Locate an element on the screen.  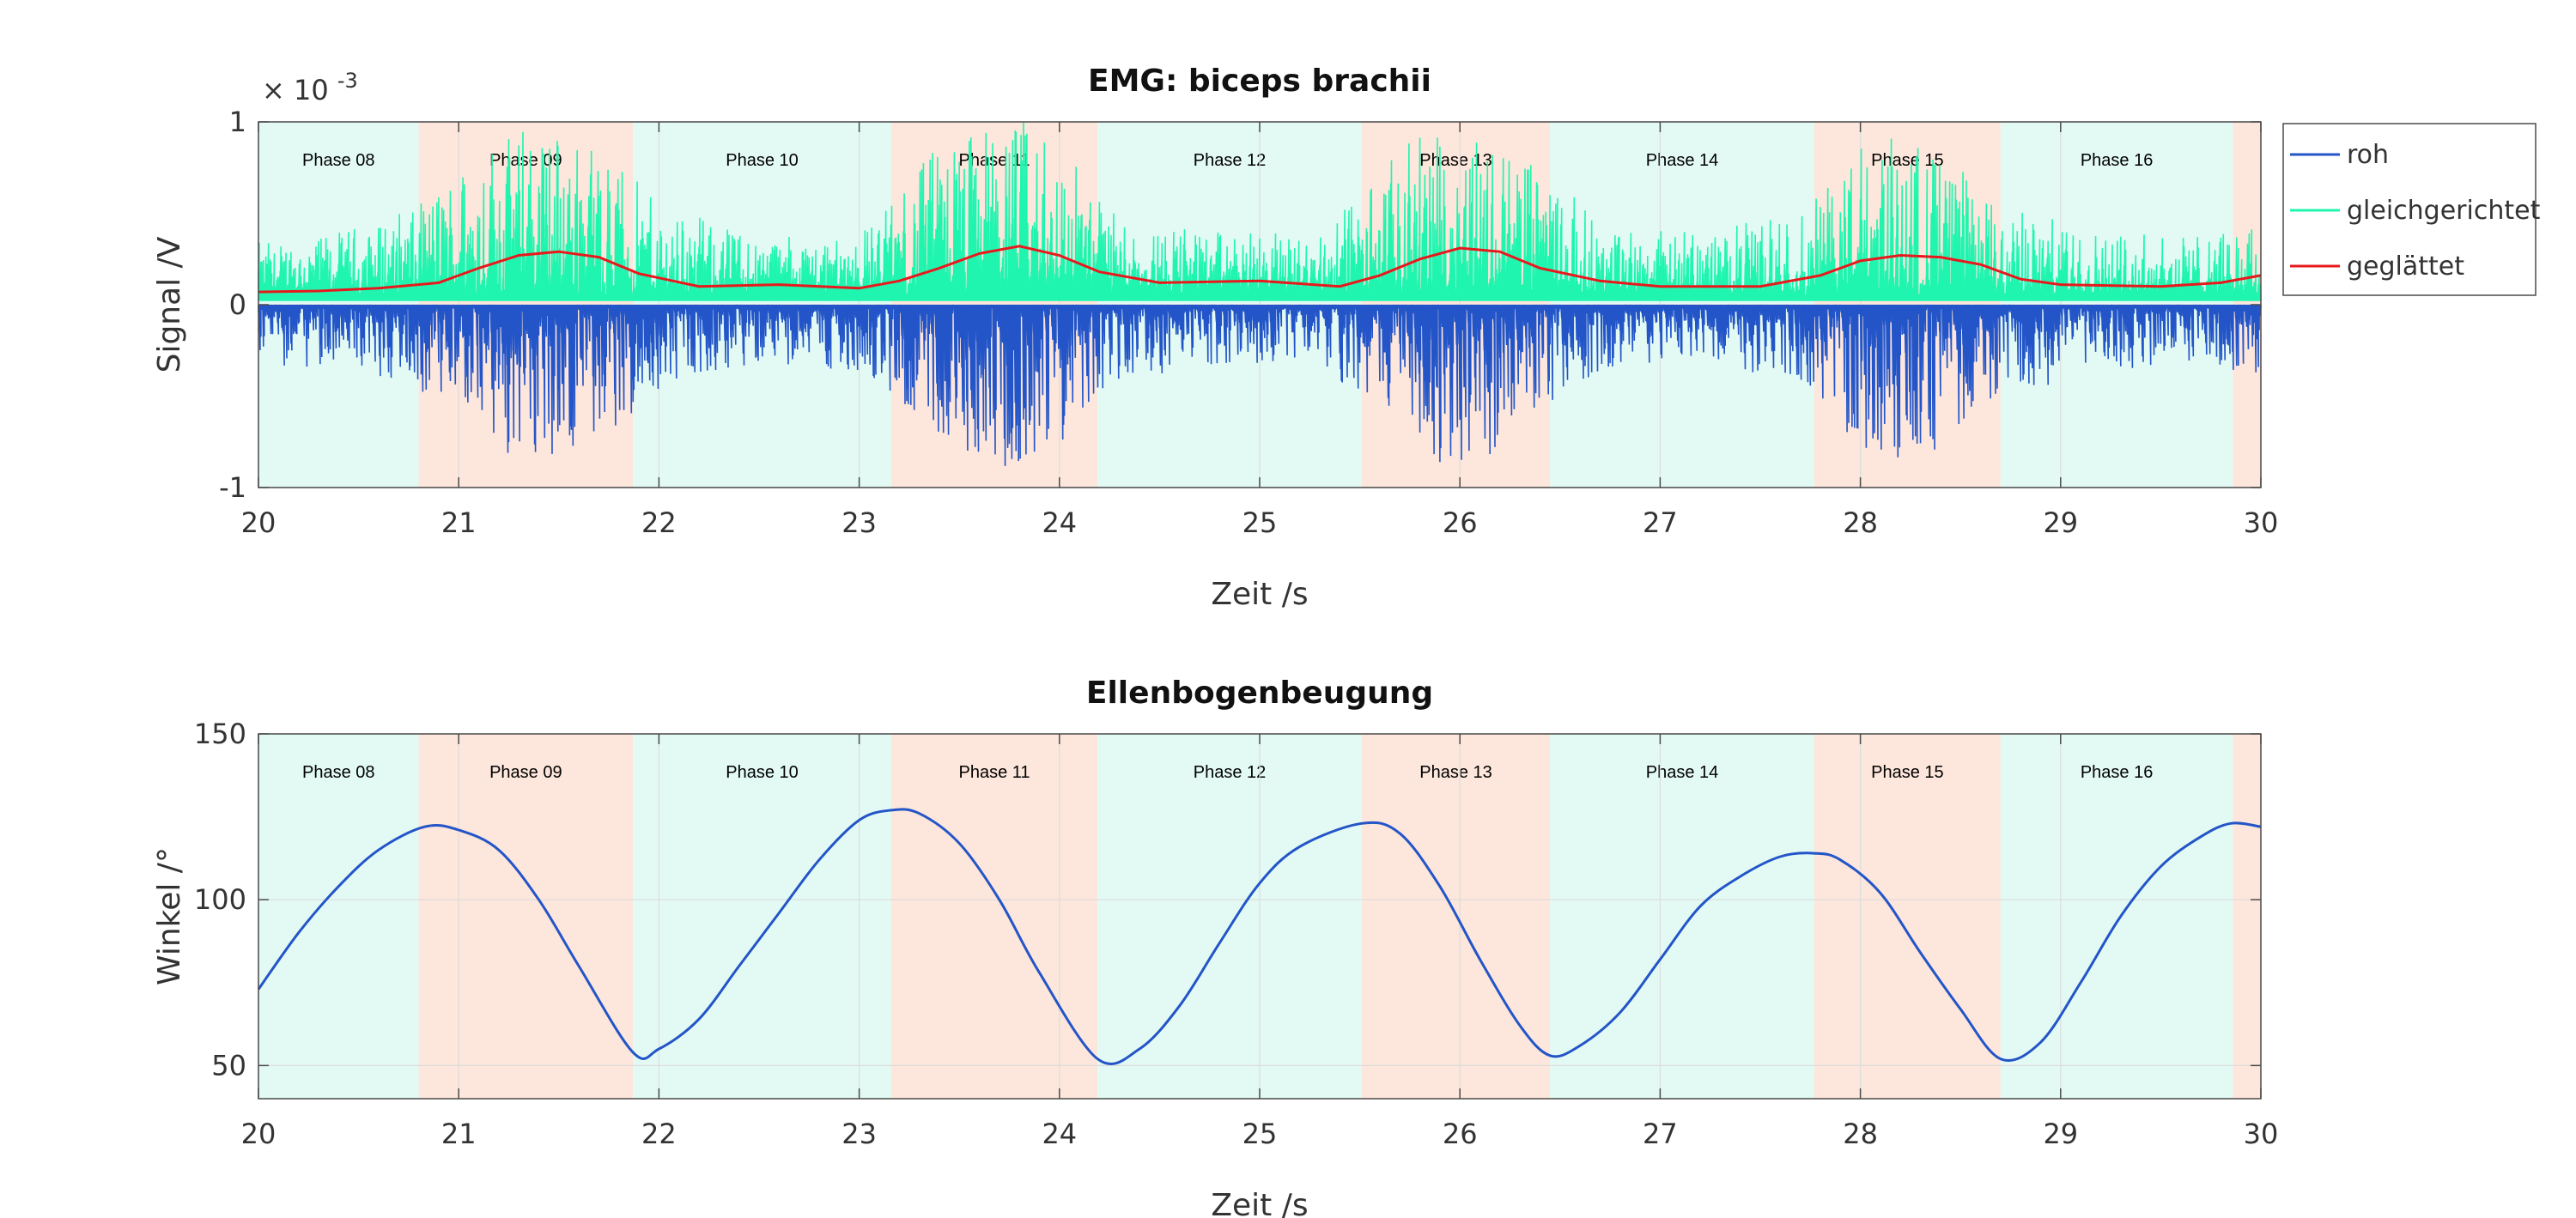
legend-label: roh is located at coordinates (2368, 155).